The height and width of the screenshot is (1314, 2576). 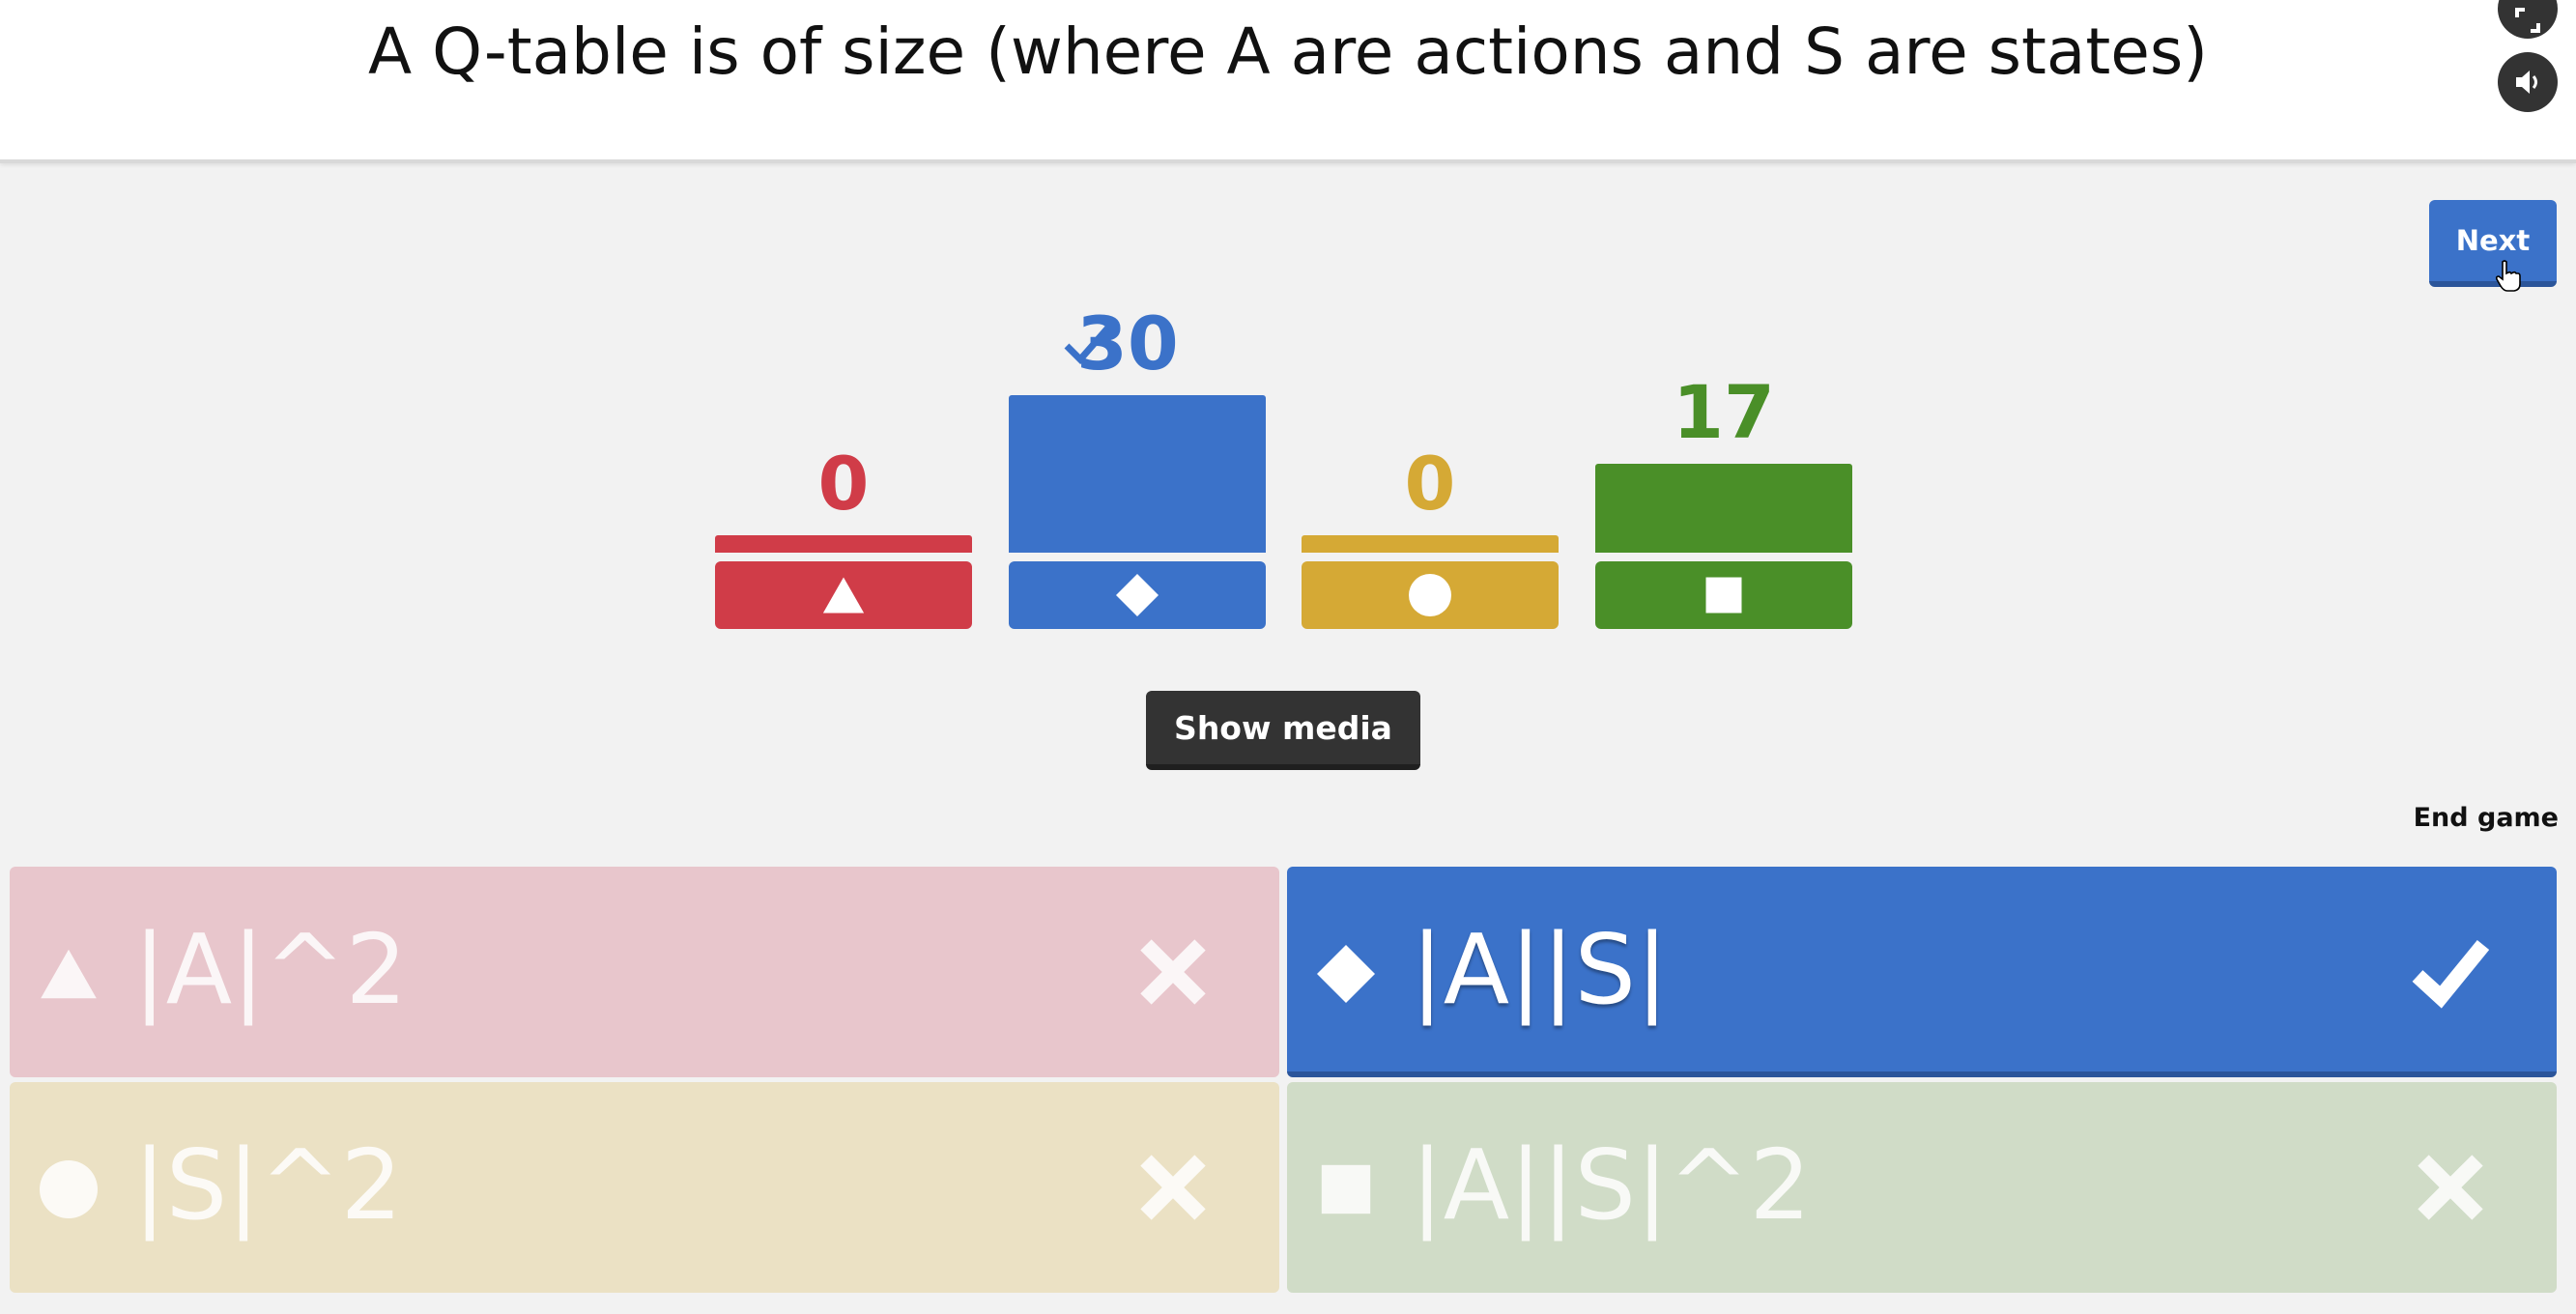 I want to click on sound-button, so click(x=2528, y=82).